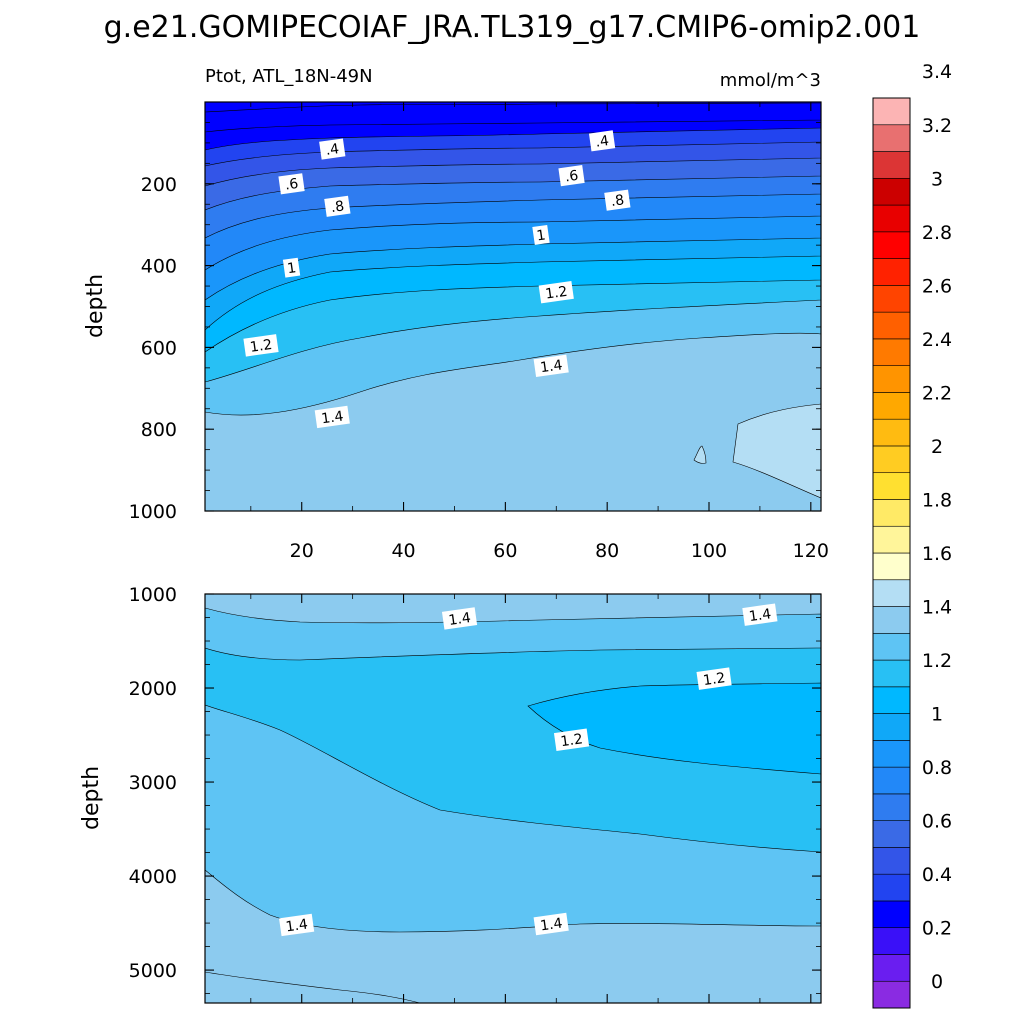  I want to click on contour-label-text: .6, so click(292, 185).